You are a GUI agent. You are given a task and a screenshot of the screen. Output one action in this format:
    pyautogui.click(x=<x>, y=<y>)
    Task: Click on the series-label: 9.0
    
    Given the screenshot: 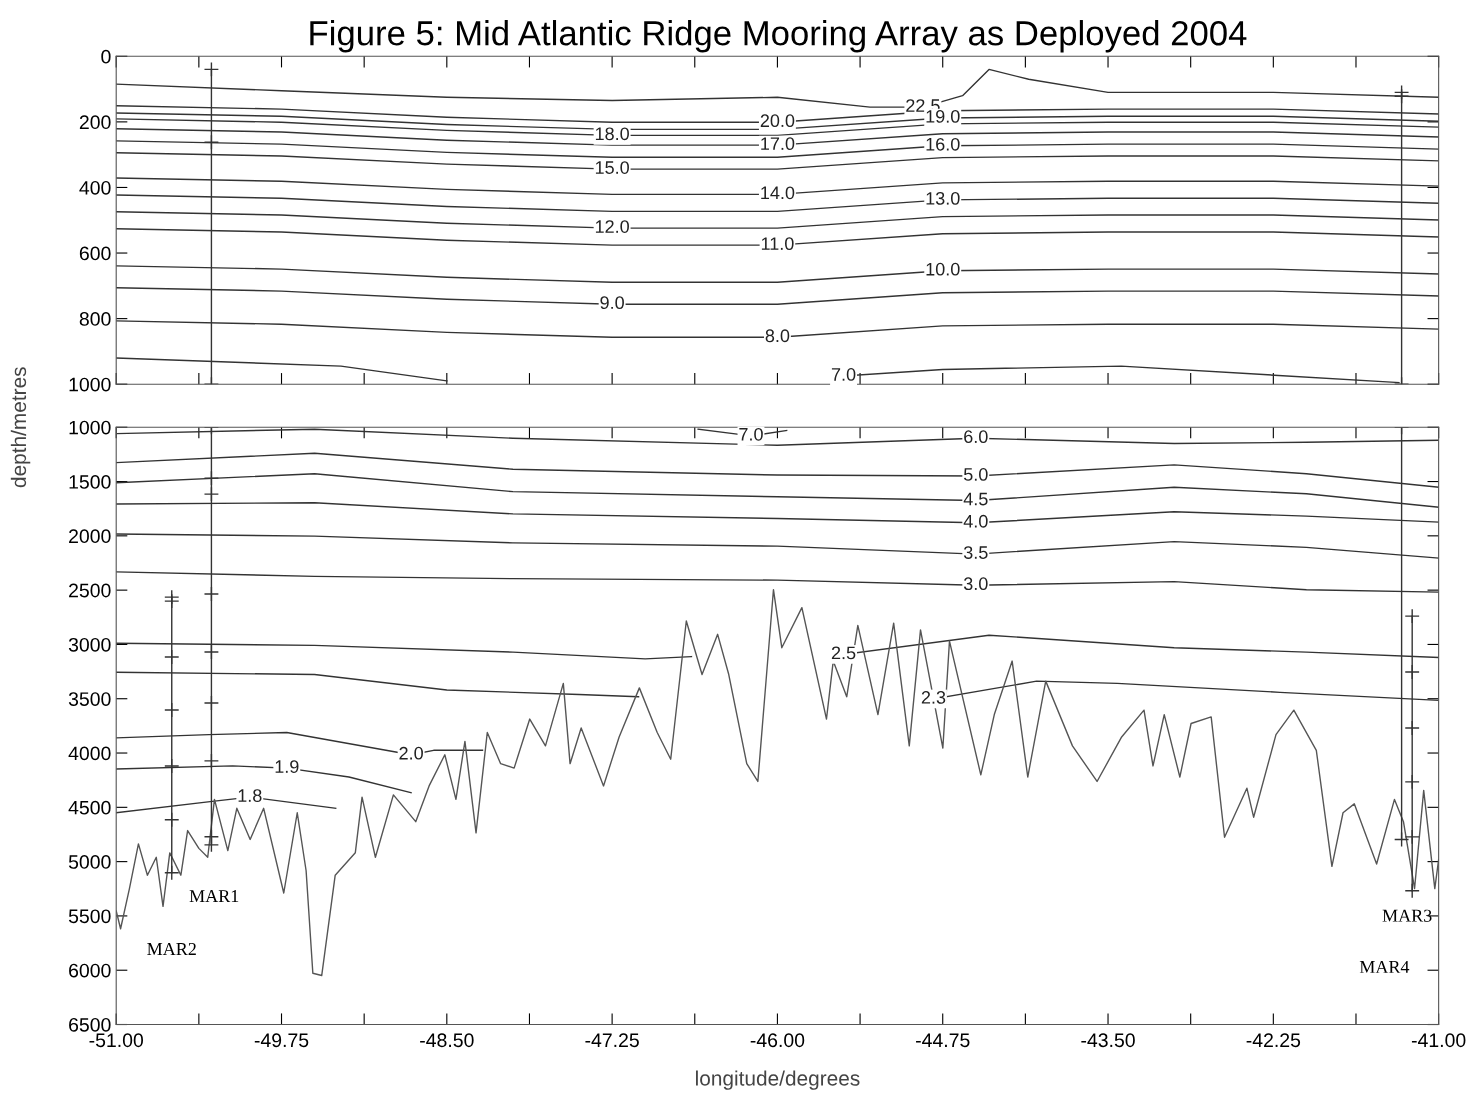 What is the action you would take?
    pyautogui.click(x=612, y=303)
    